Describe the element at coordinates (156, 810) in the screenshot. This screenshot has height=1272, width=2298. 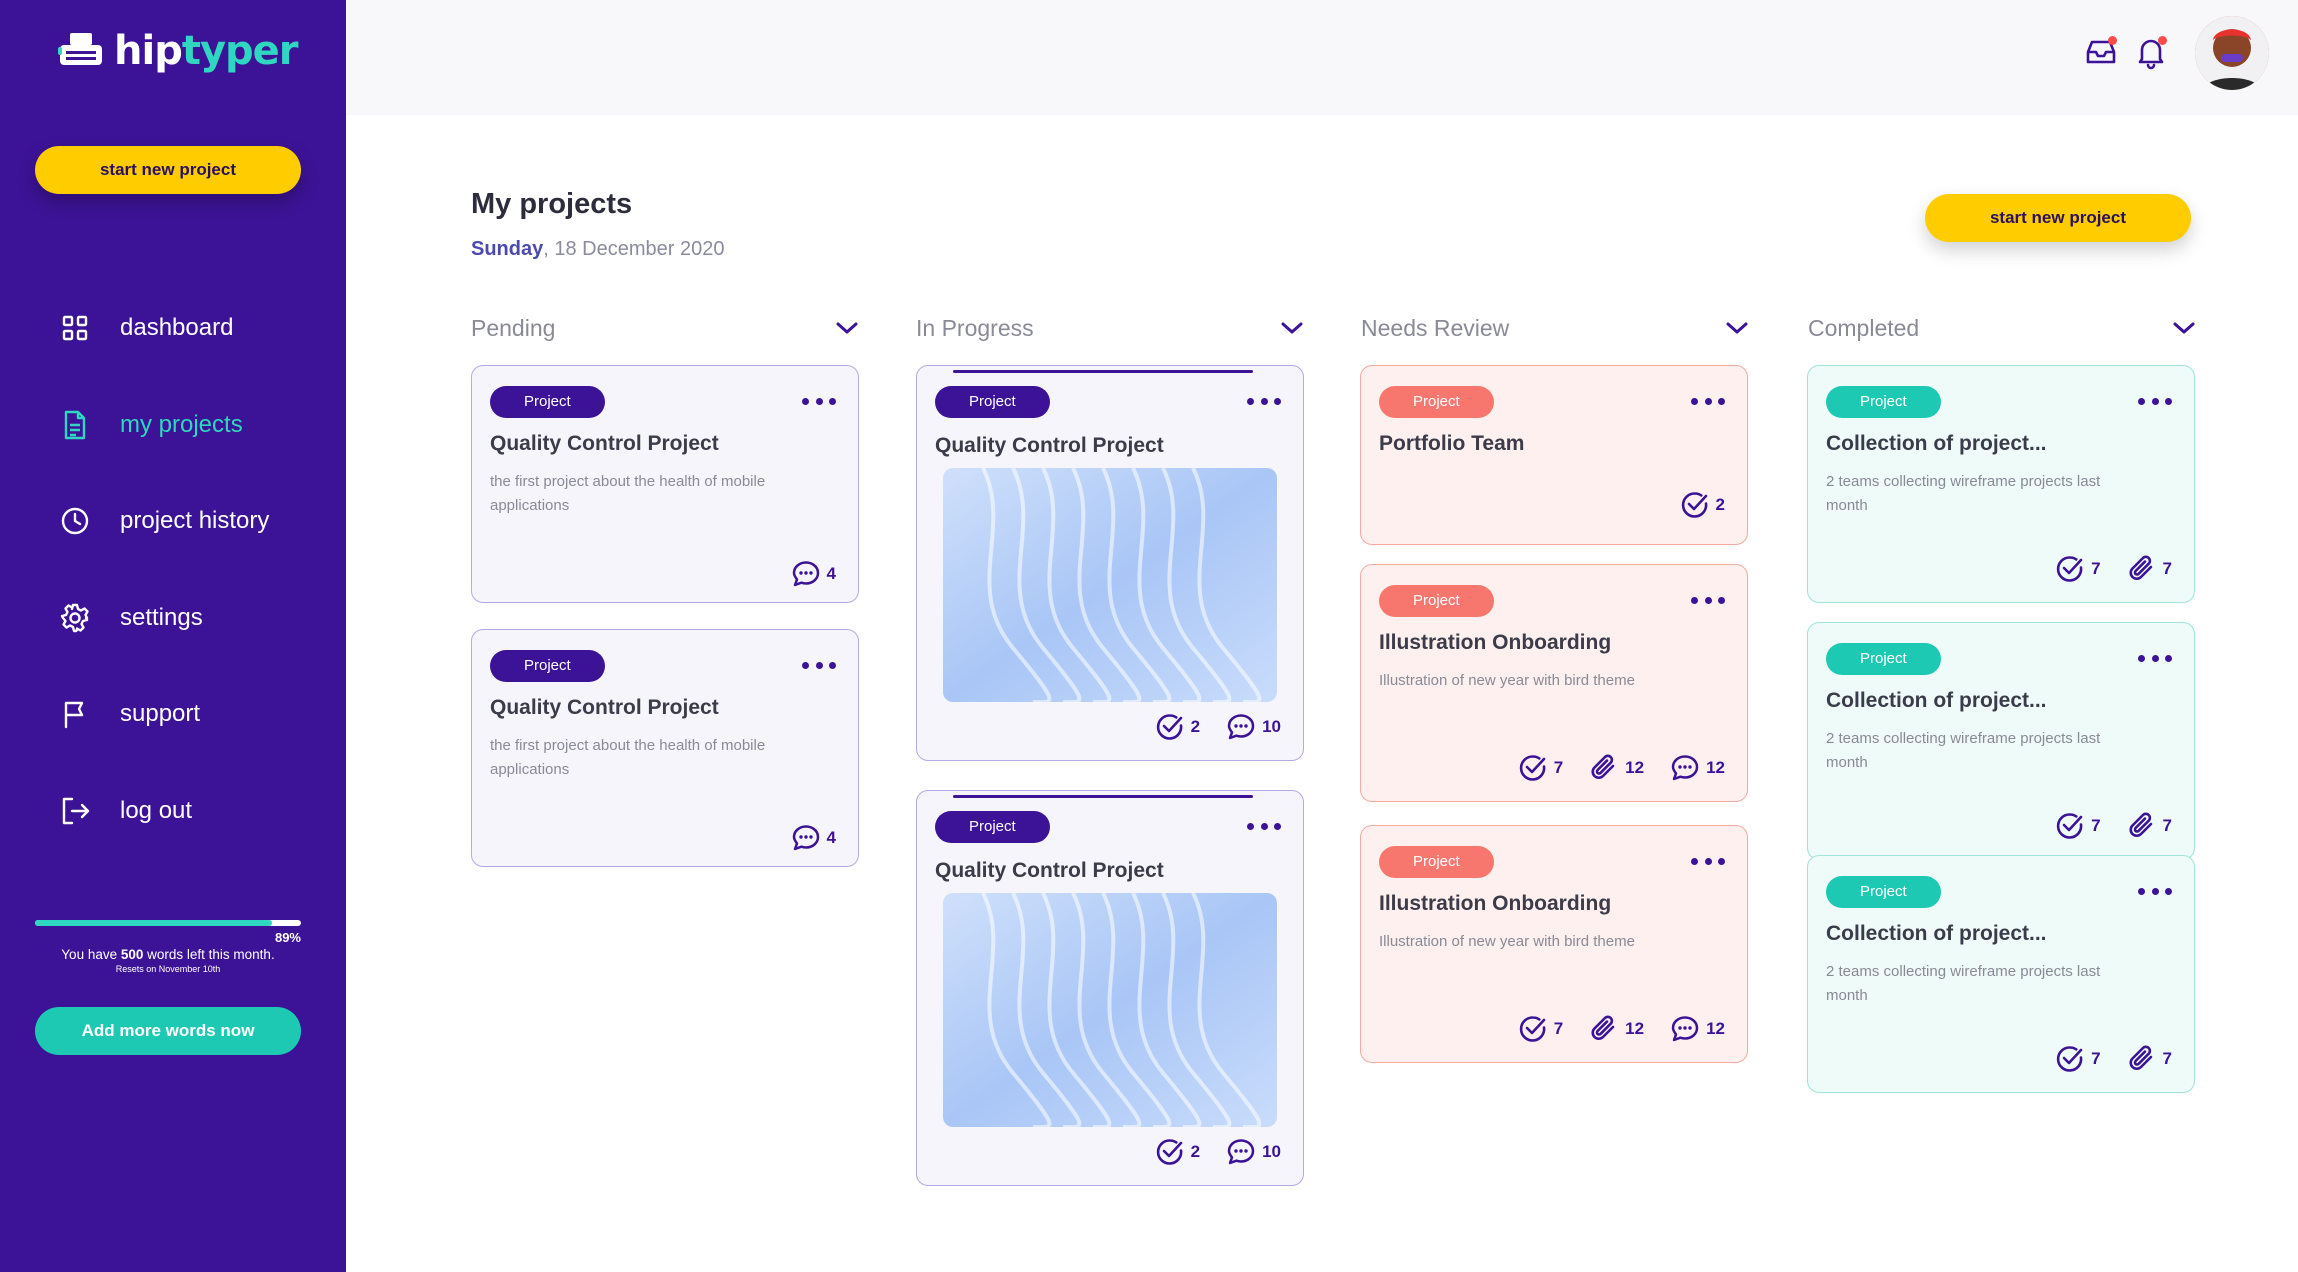
I see `sidebar-item-label: log out` at that location.